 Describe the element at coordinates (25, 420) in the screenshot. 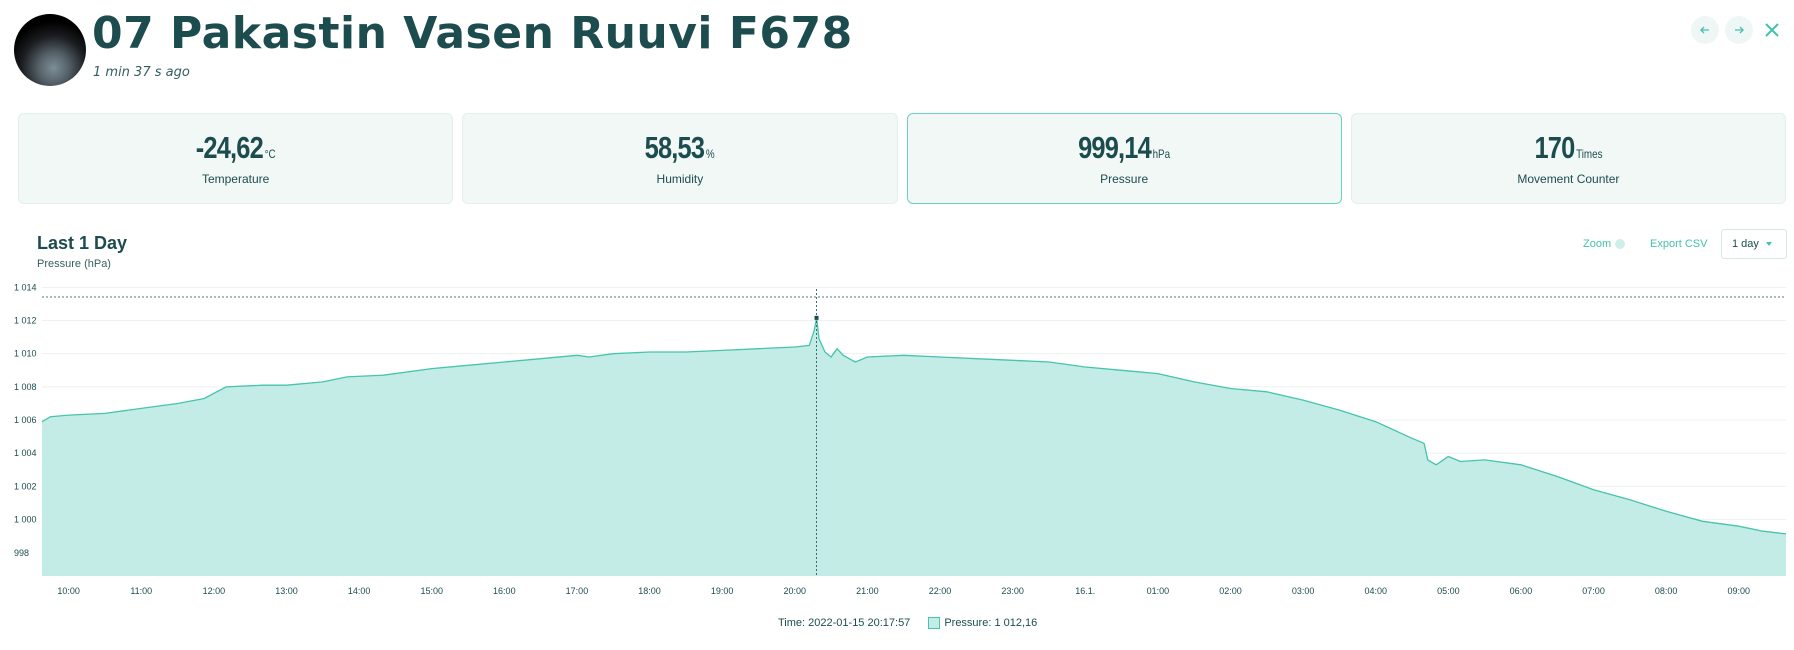

I see `y-tick-label: 1 006` at that location.